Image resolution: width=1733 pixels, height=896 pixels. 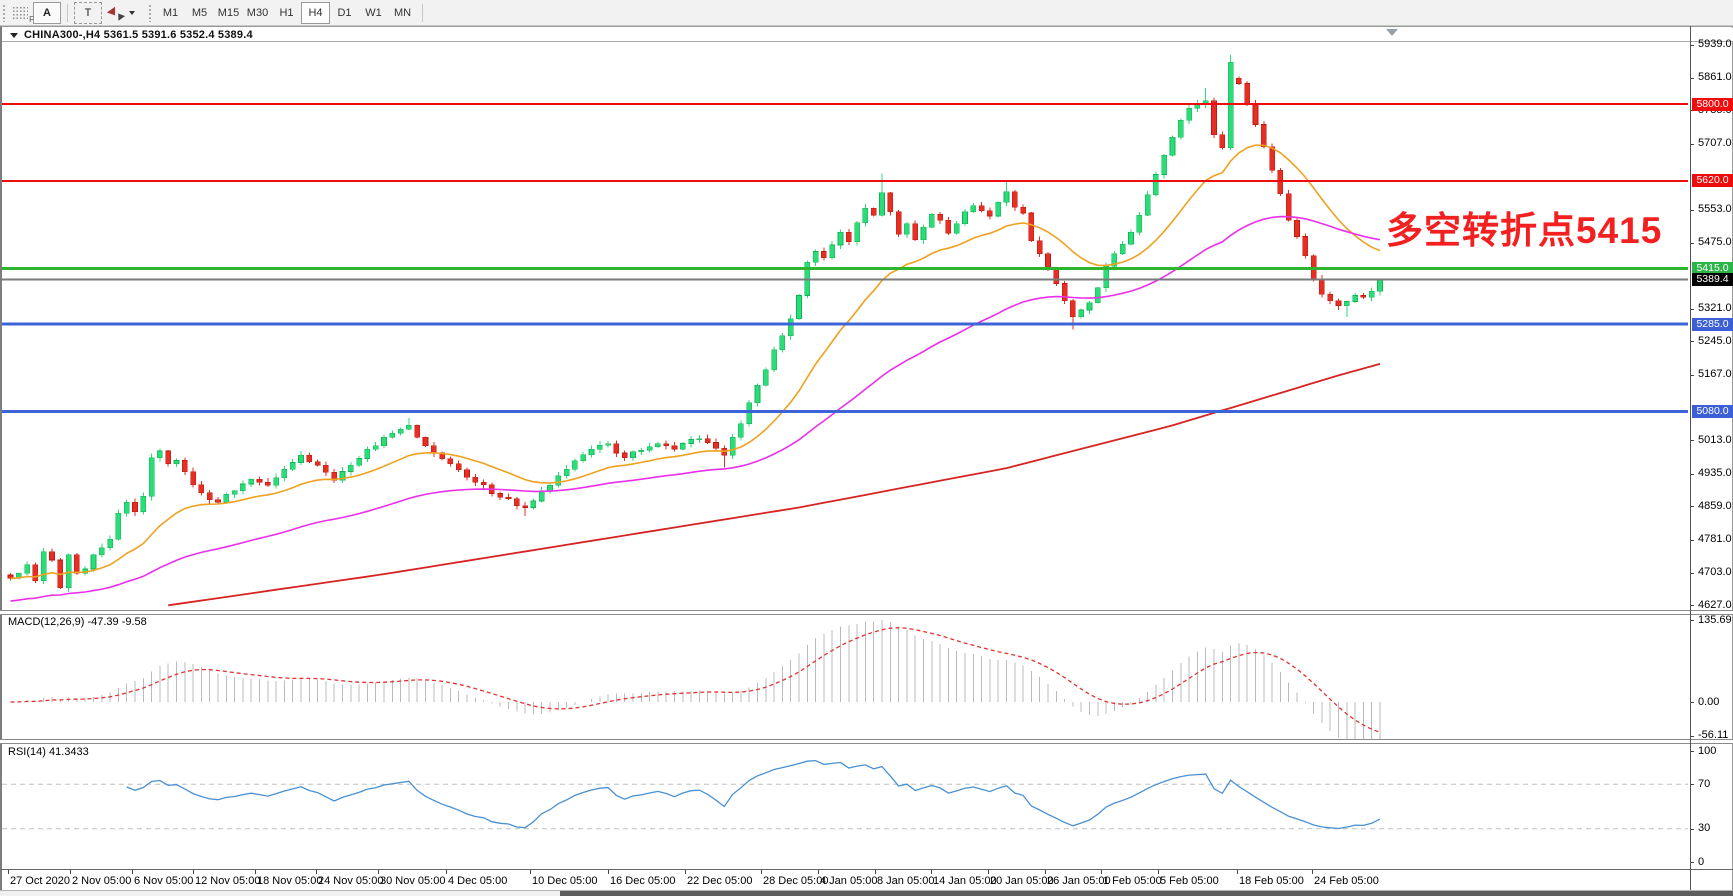 I want to click on chart-shift-marker-icon, so click(x=1392, y=32).